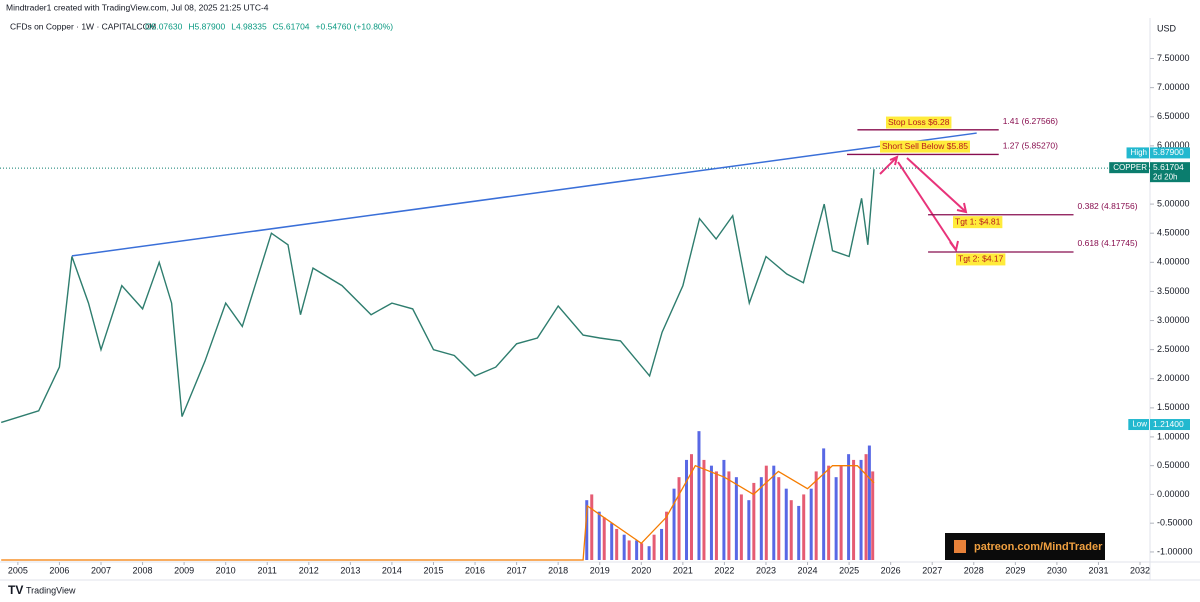 The height and width of the screenshot is (602, 1200). I want to click on tag-value: 5.87900, so click(1168, 152).